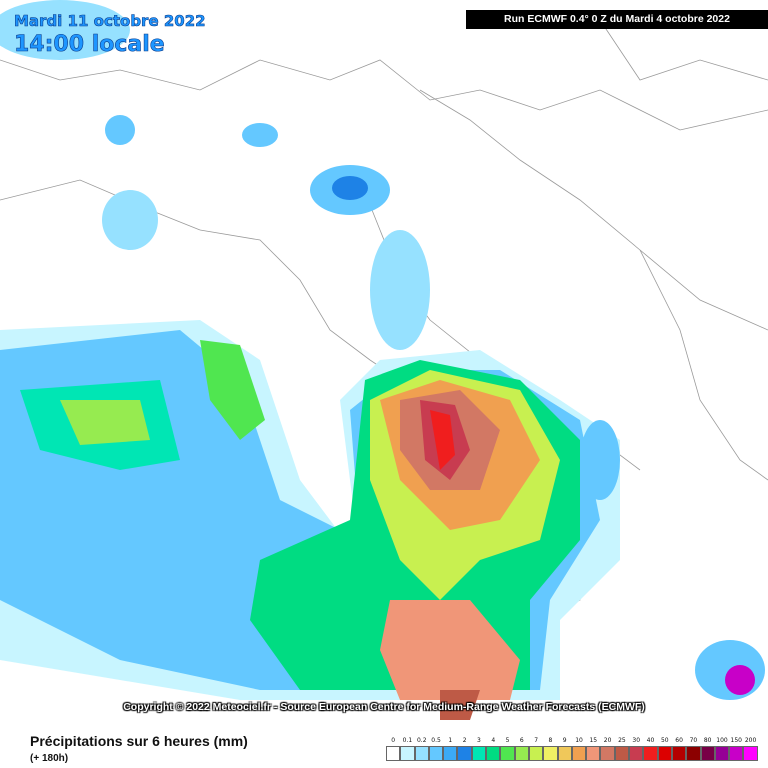 The width and height of the screenshot is (768, 768). I want to click on legend-lead: (+ 180h), so click(49, 758).